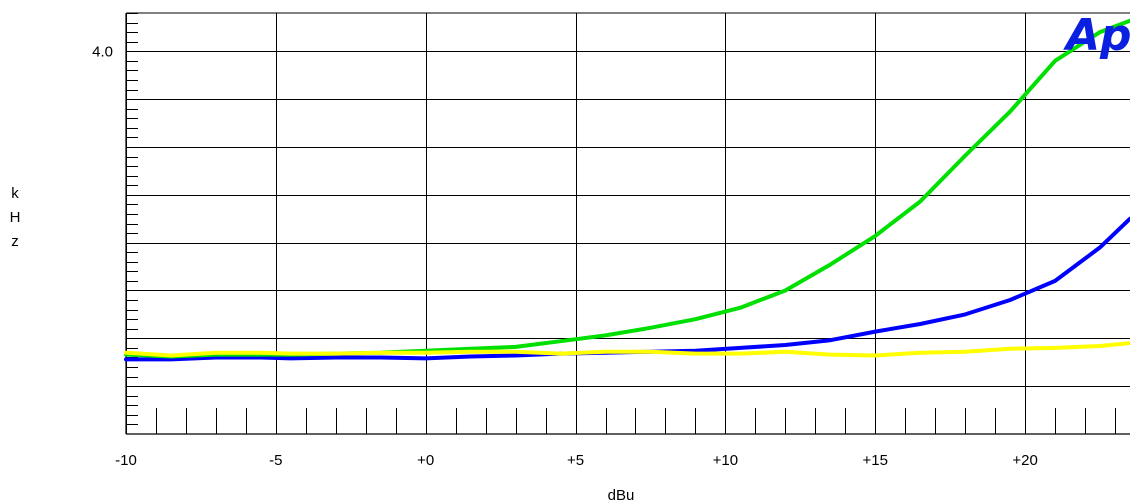 This screenshot has width=1130, height=503. What do you see at coordinates (1096, 35) in the screenshot?
I see `ap-logo: Ap` at bounding box center [1096, 35].